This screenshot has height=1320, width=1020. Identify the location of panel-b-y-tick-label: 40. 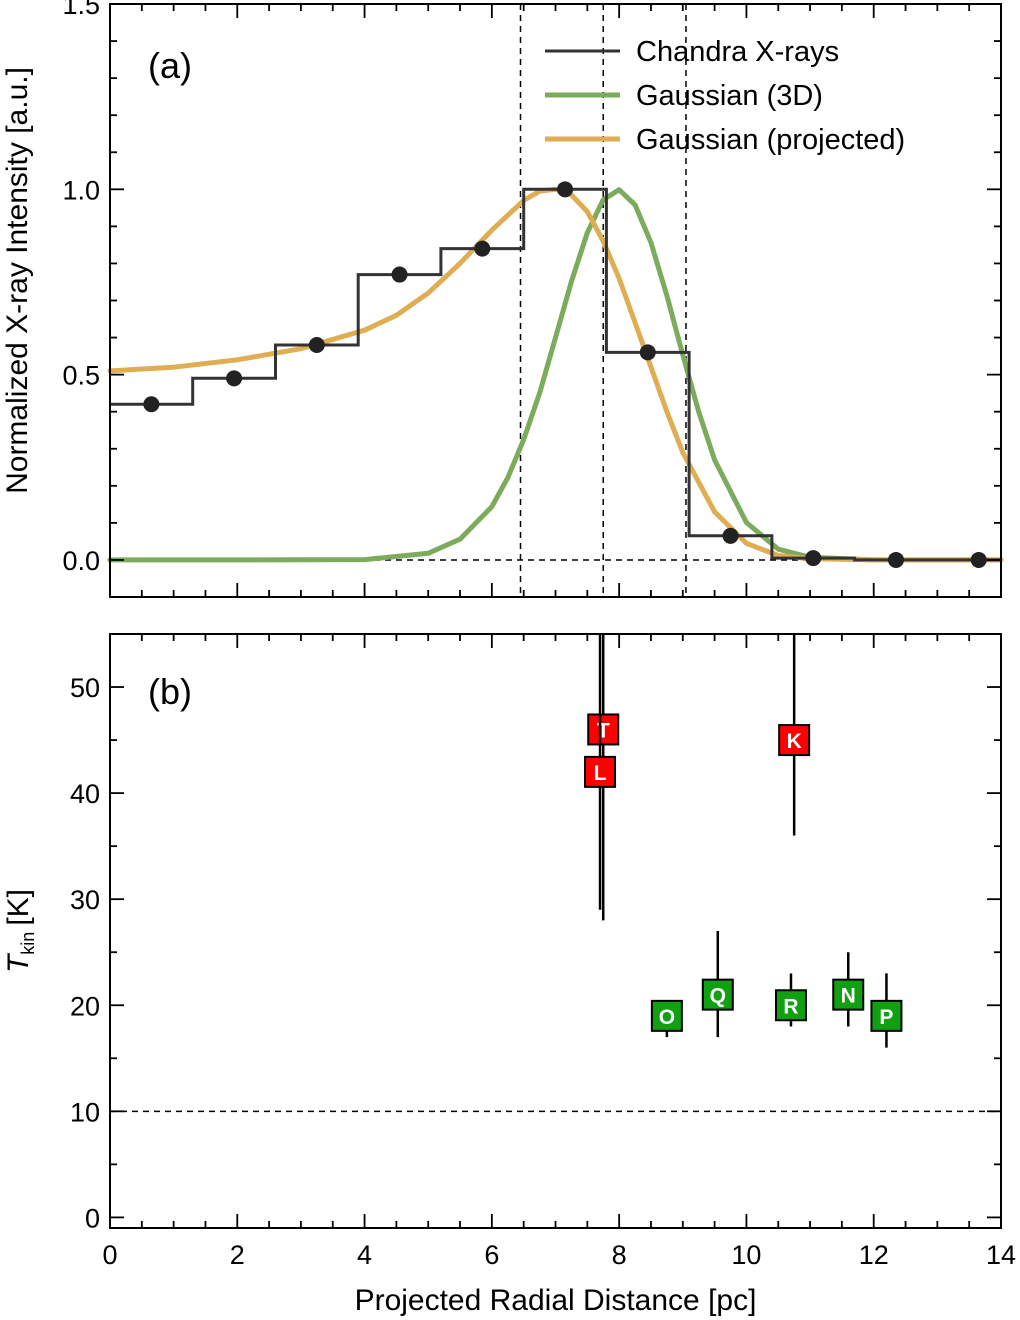
(85, 794).